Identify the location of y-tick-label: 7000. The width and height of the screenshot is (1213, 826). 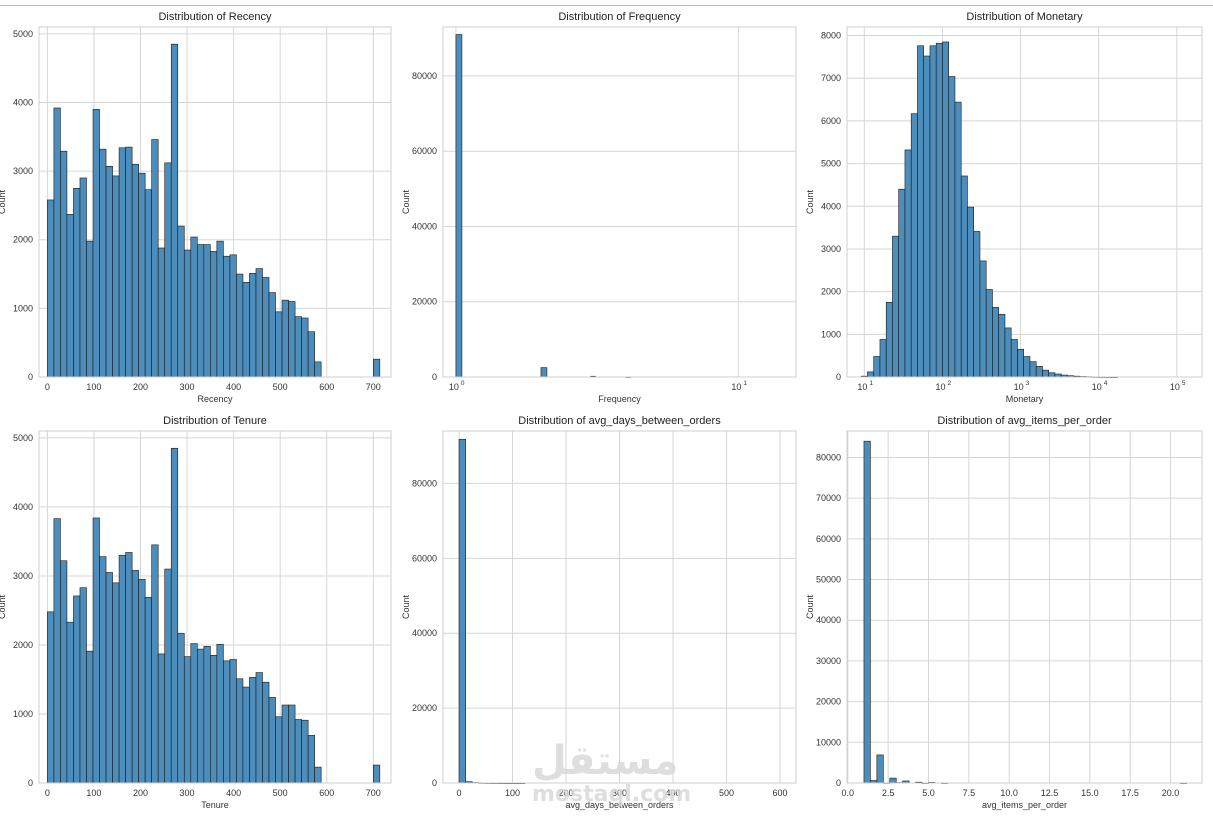
(831, 78).